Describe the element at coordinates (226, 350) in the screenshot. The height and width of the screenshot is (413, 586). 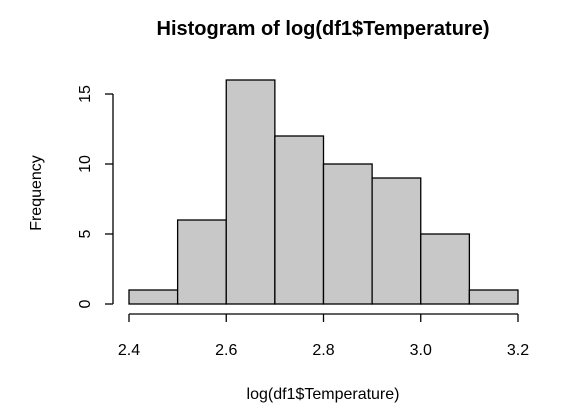
I see `x-tick-label-2: 2.6` at that location.